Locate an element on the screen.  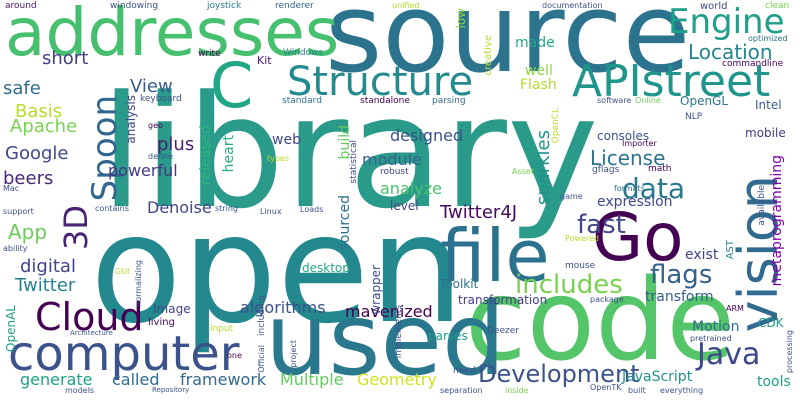
cloud-word: write is located at coordinates (209, 54).